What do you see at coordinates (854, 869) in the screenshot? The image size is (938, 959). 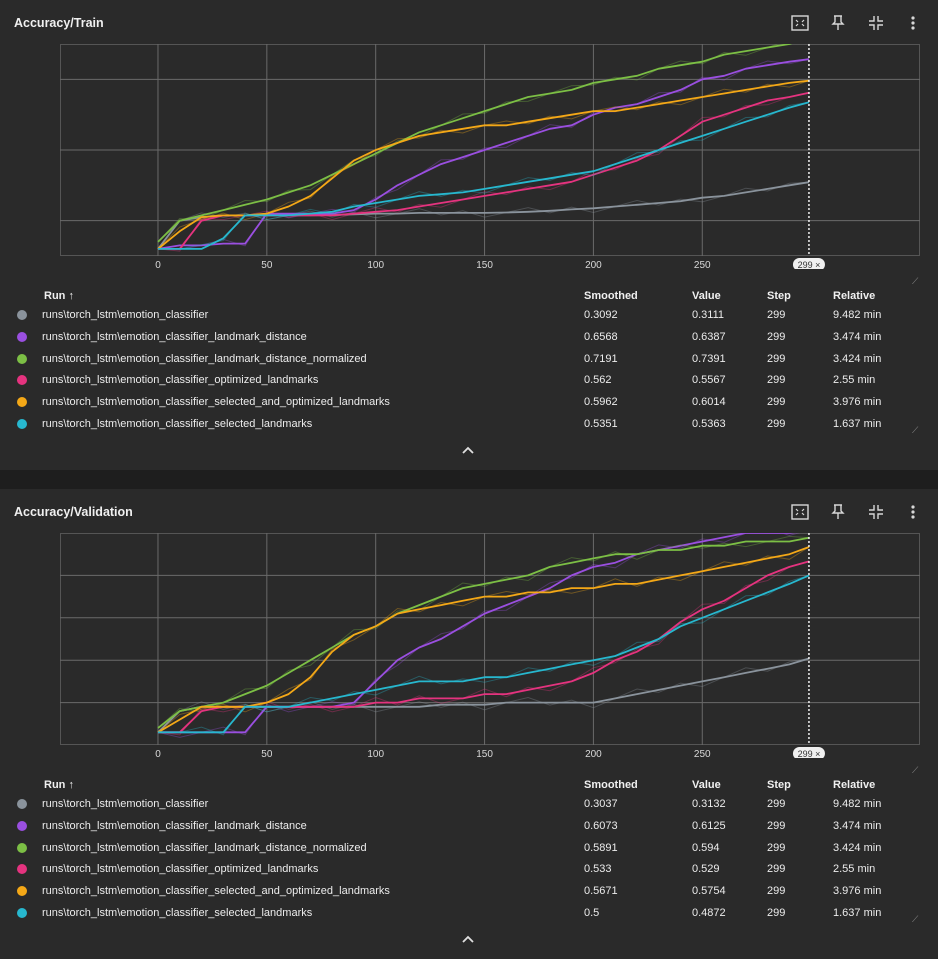 I see `relative-time: 2.55 min` at bounding box center [854, 869].